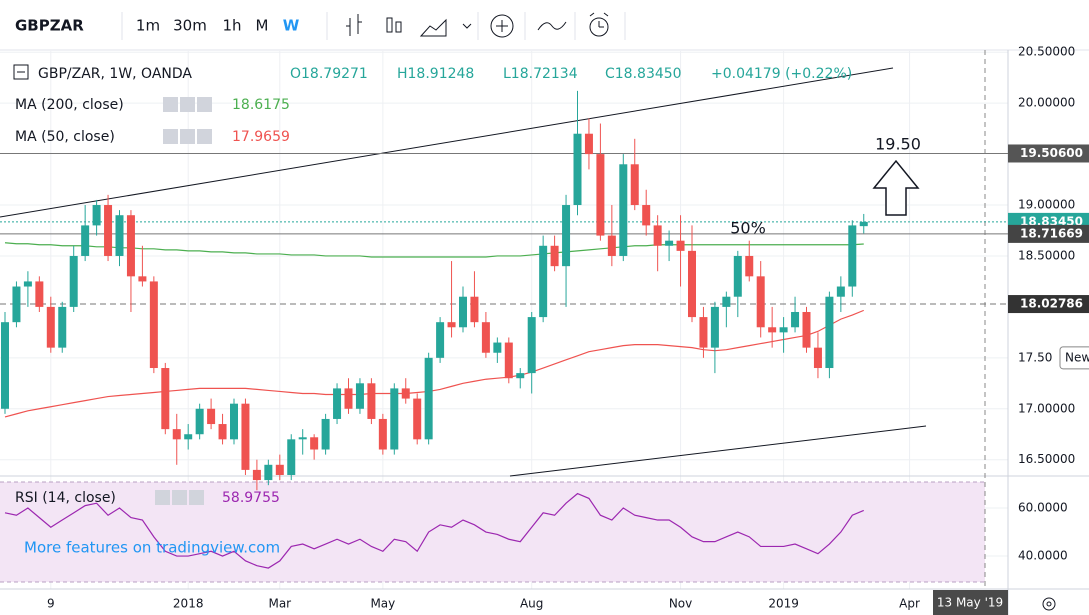  I want to click on y-tick-label: 20.50000, so click(1046, 52).